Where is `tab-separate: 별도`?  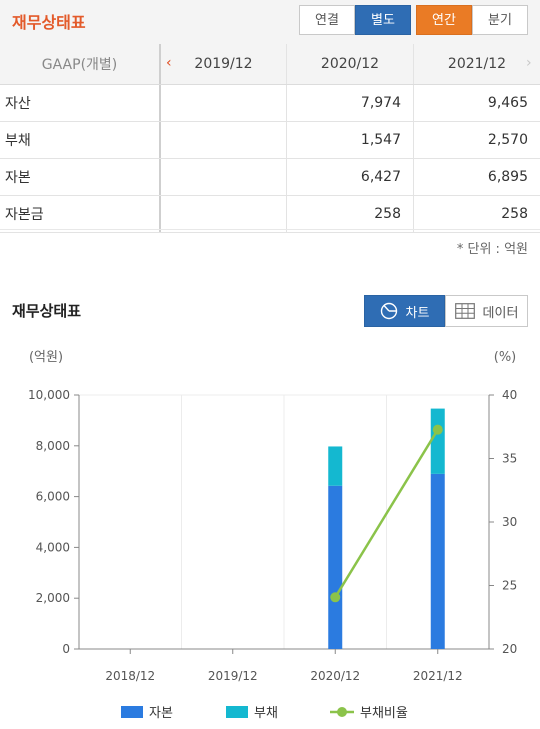
tab-separate: 별도 is located at coordinates (383, 20).